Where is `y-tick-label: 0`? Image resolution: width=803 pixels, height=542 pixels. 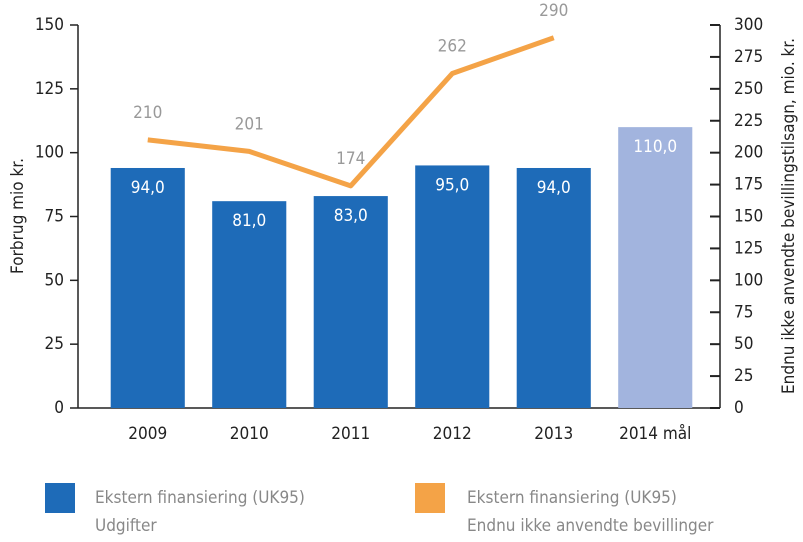 y-tick-label: 0 is located at coordinates (59, 408).